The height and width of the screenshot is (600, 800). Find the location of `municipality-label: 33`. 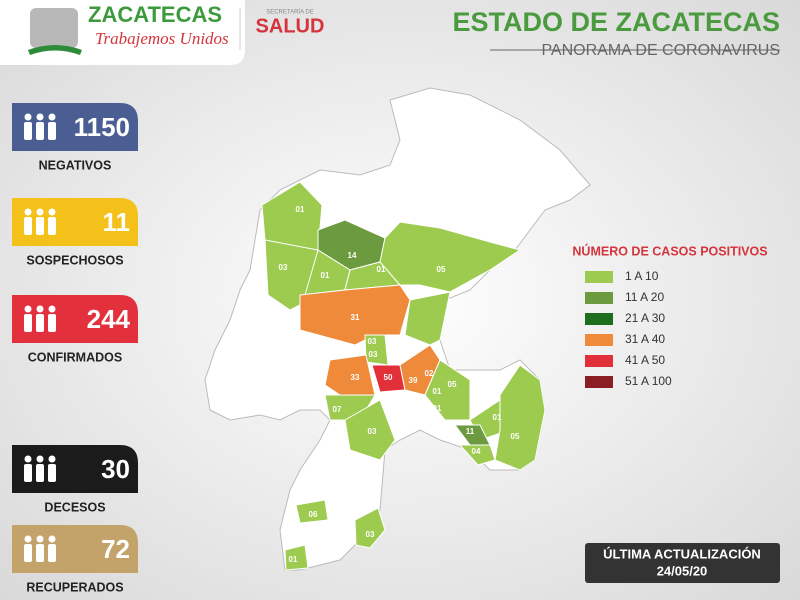

municipality-label: 33 is located at coordinates (355, 377).